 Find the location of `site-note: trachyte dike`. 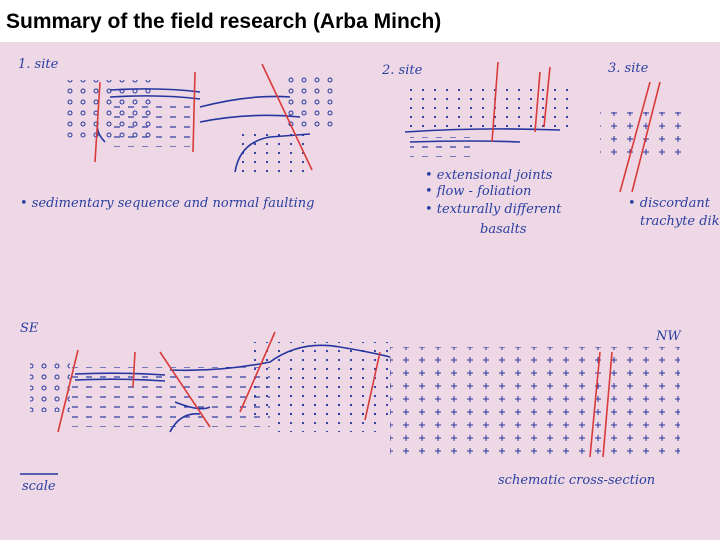

site-note: trachyte dike is located at coordinates (680, 221).